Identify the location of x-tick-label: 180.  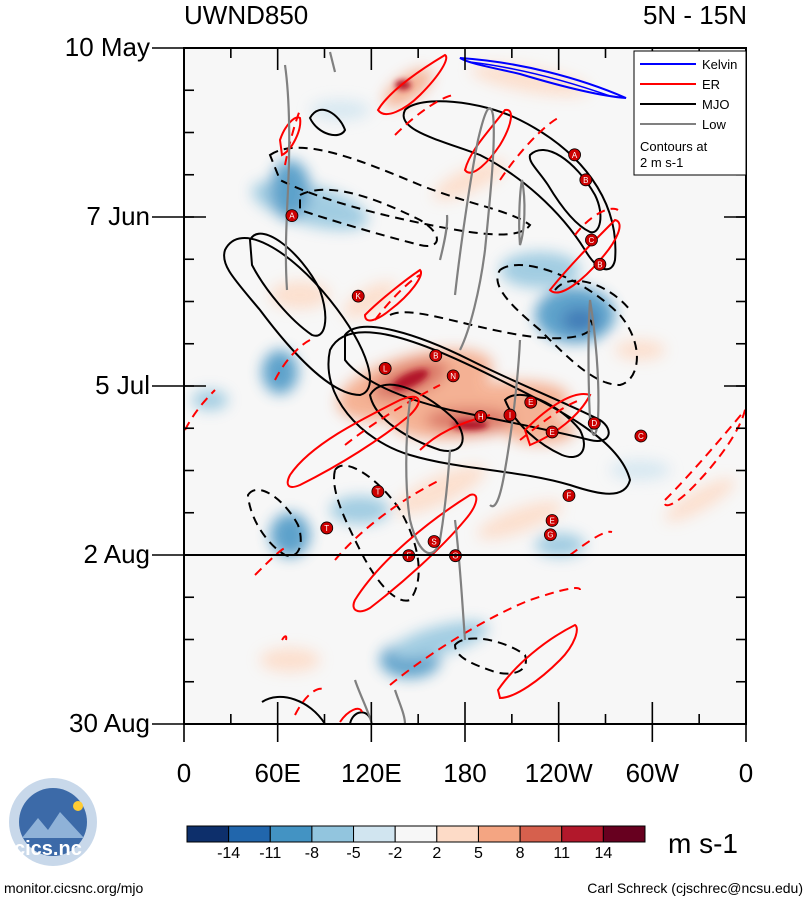
(465, 773).